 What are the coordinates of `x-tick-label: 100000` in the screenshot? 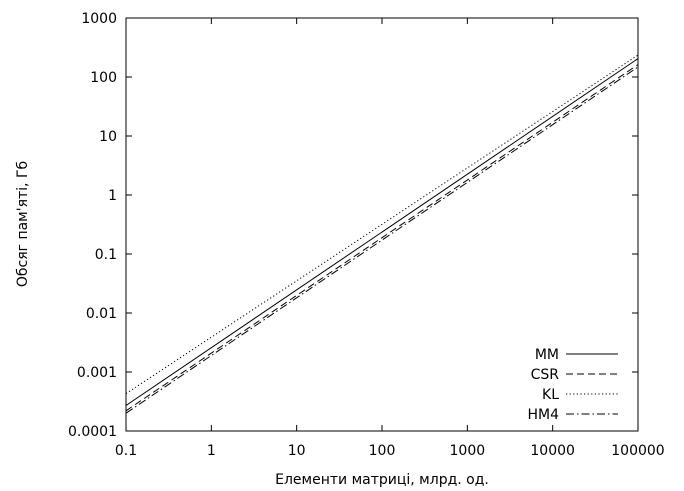 It's located at (637, 451).